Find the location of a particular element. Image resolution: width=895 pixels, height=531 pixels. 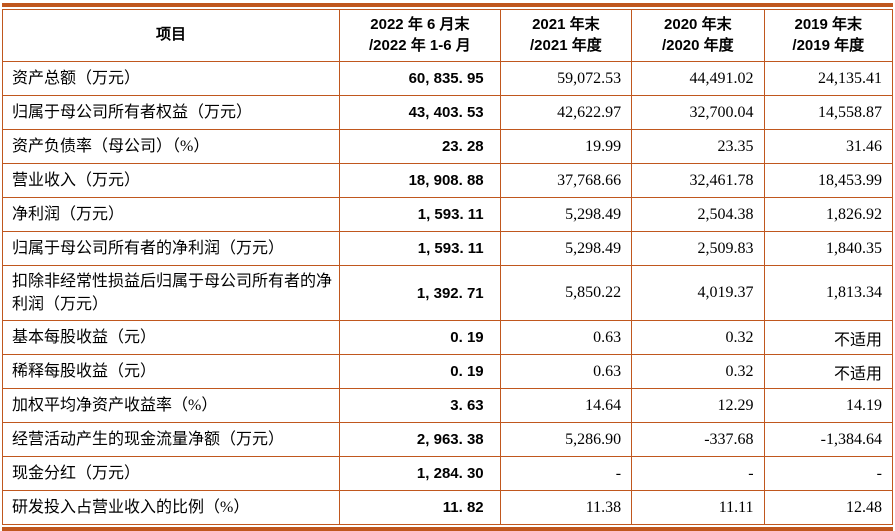

row-label: 加权平均净资产收益率（%） is located at coordinates (171, 406).